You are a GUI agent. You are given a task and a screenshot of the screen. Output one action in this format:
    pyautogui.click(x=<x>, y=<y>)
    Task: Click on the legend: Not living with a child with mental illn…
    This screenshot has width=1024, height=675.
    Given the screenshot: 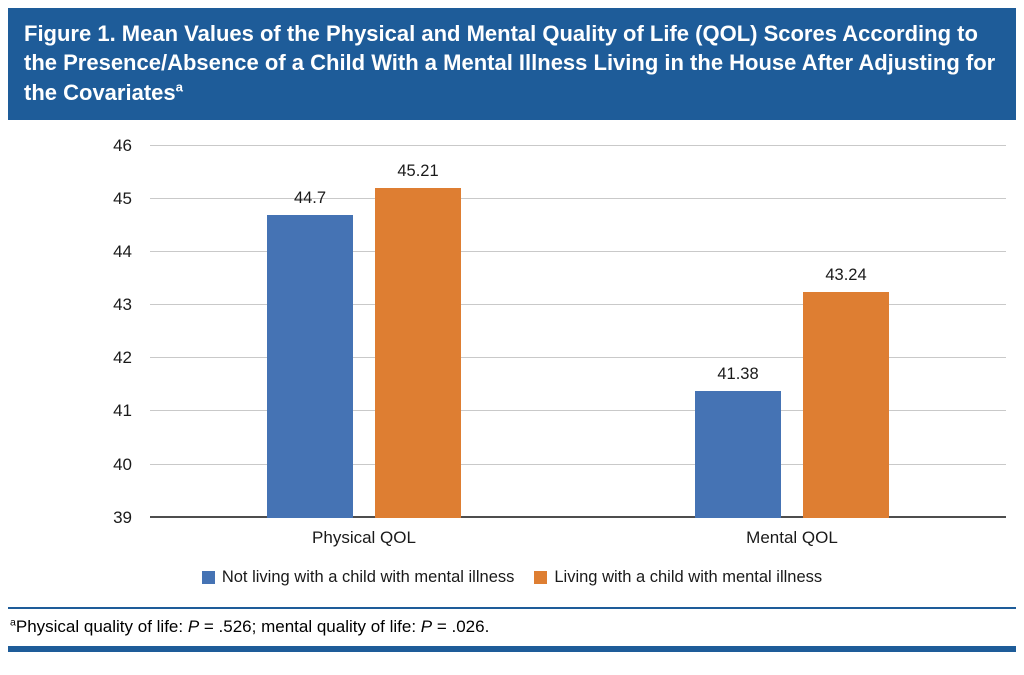 What is the action you would take?
    pyautogui.click(x=512, y=577)
    